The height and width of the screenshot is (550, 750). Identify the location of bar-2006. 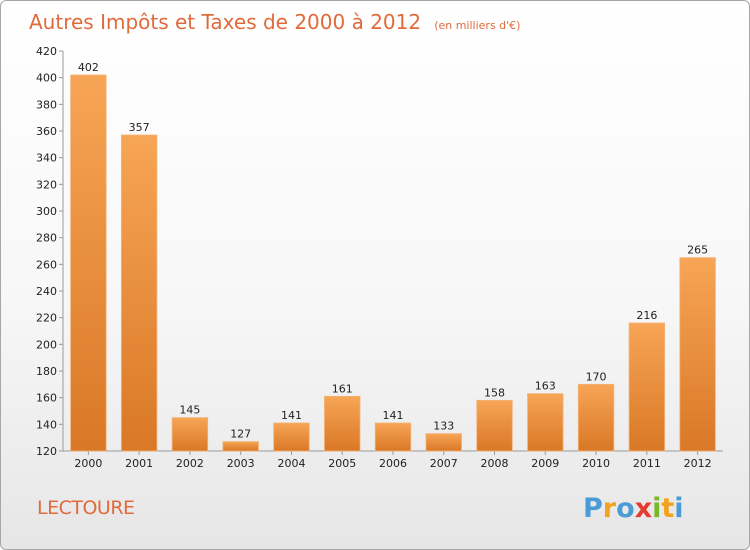
(393, 437).